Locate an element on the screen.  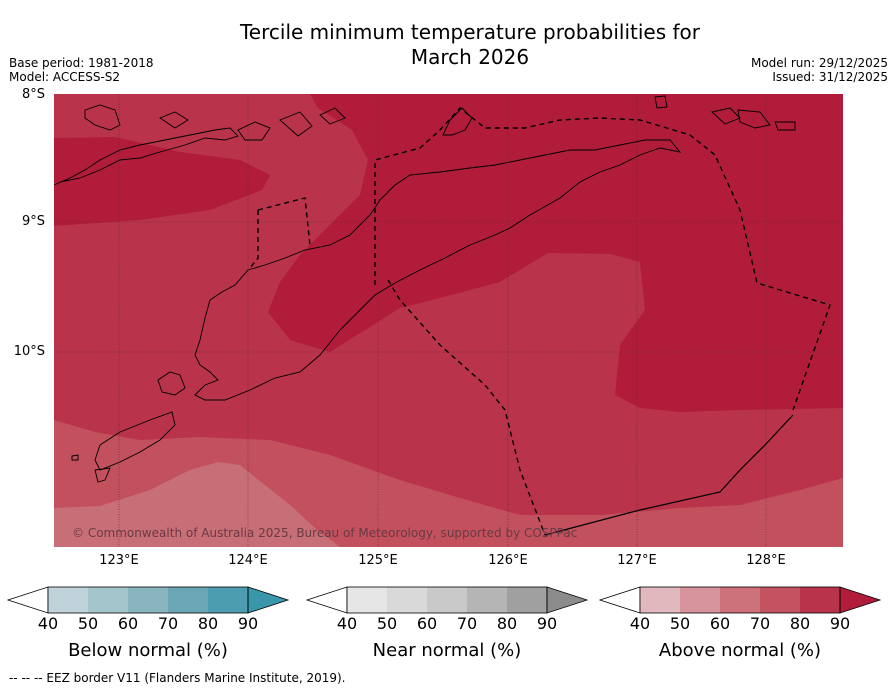
lat-label-10s: 10°S is located at coordinates (29, 351).